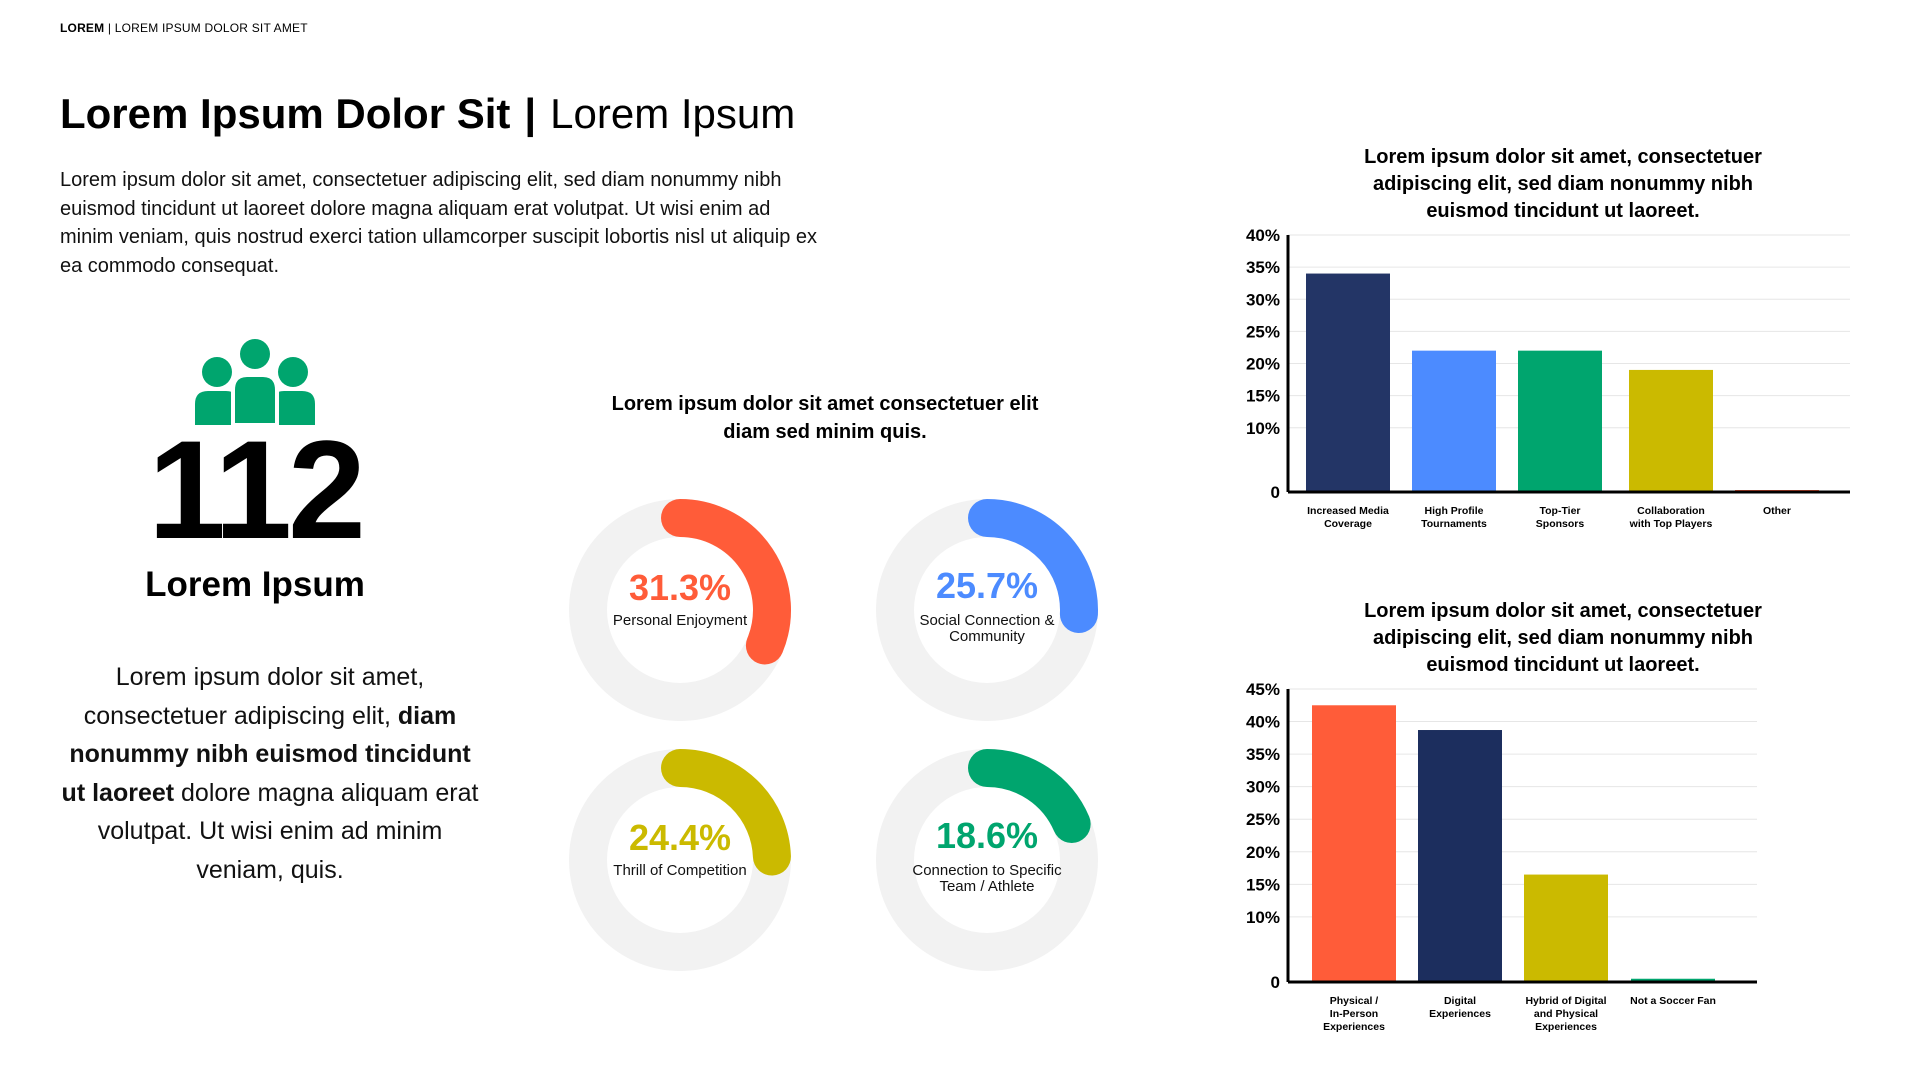 This screenshot has height=1080, width=1920. I want to click on x-tick-label: Top-Tier, so click(1559, 511).